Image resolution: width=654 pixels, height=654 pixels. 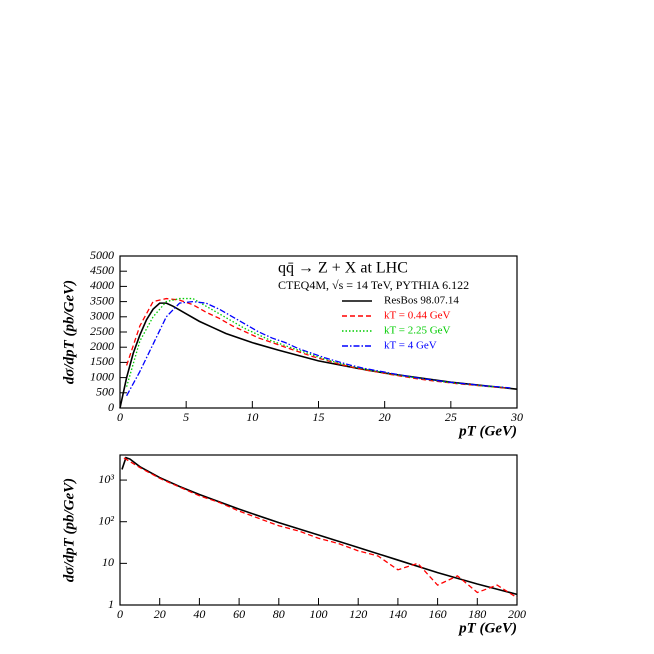 What do you see at coordinates (438, 614) in the screenshot?
I see `x-tick-label: 160` at bounding box center [438, 614].